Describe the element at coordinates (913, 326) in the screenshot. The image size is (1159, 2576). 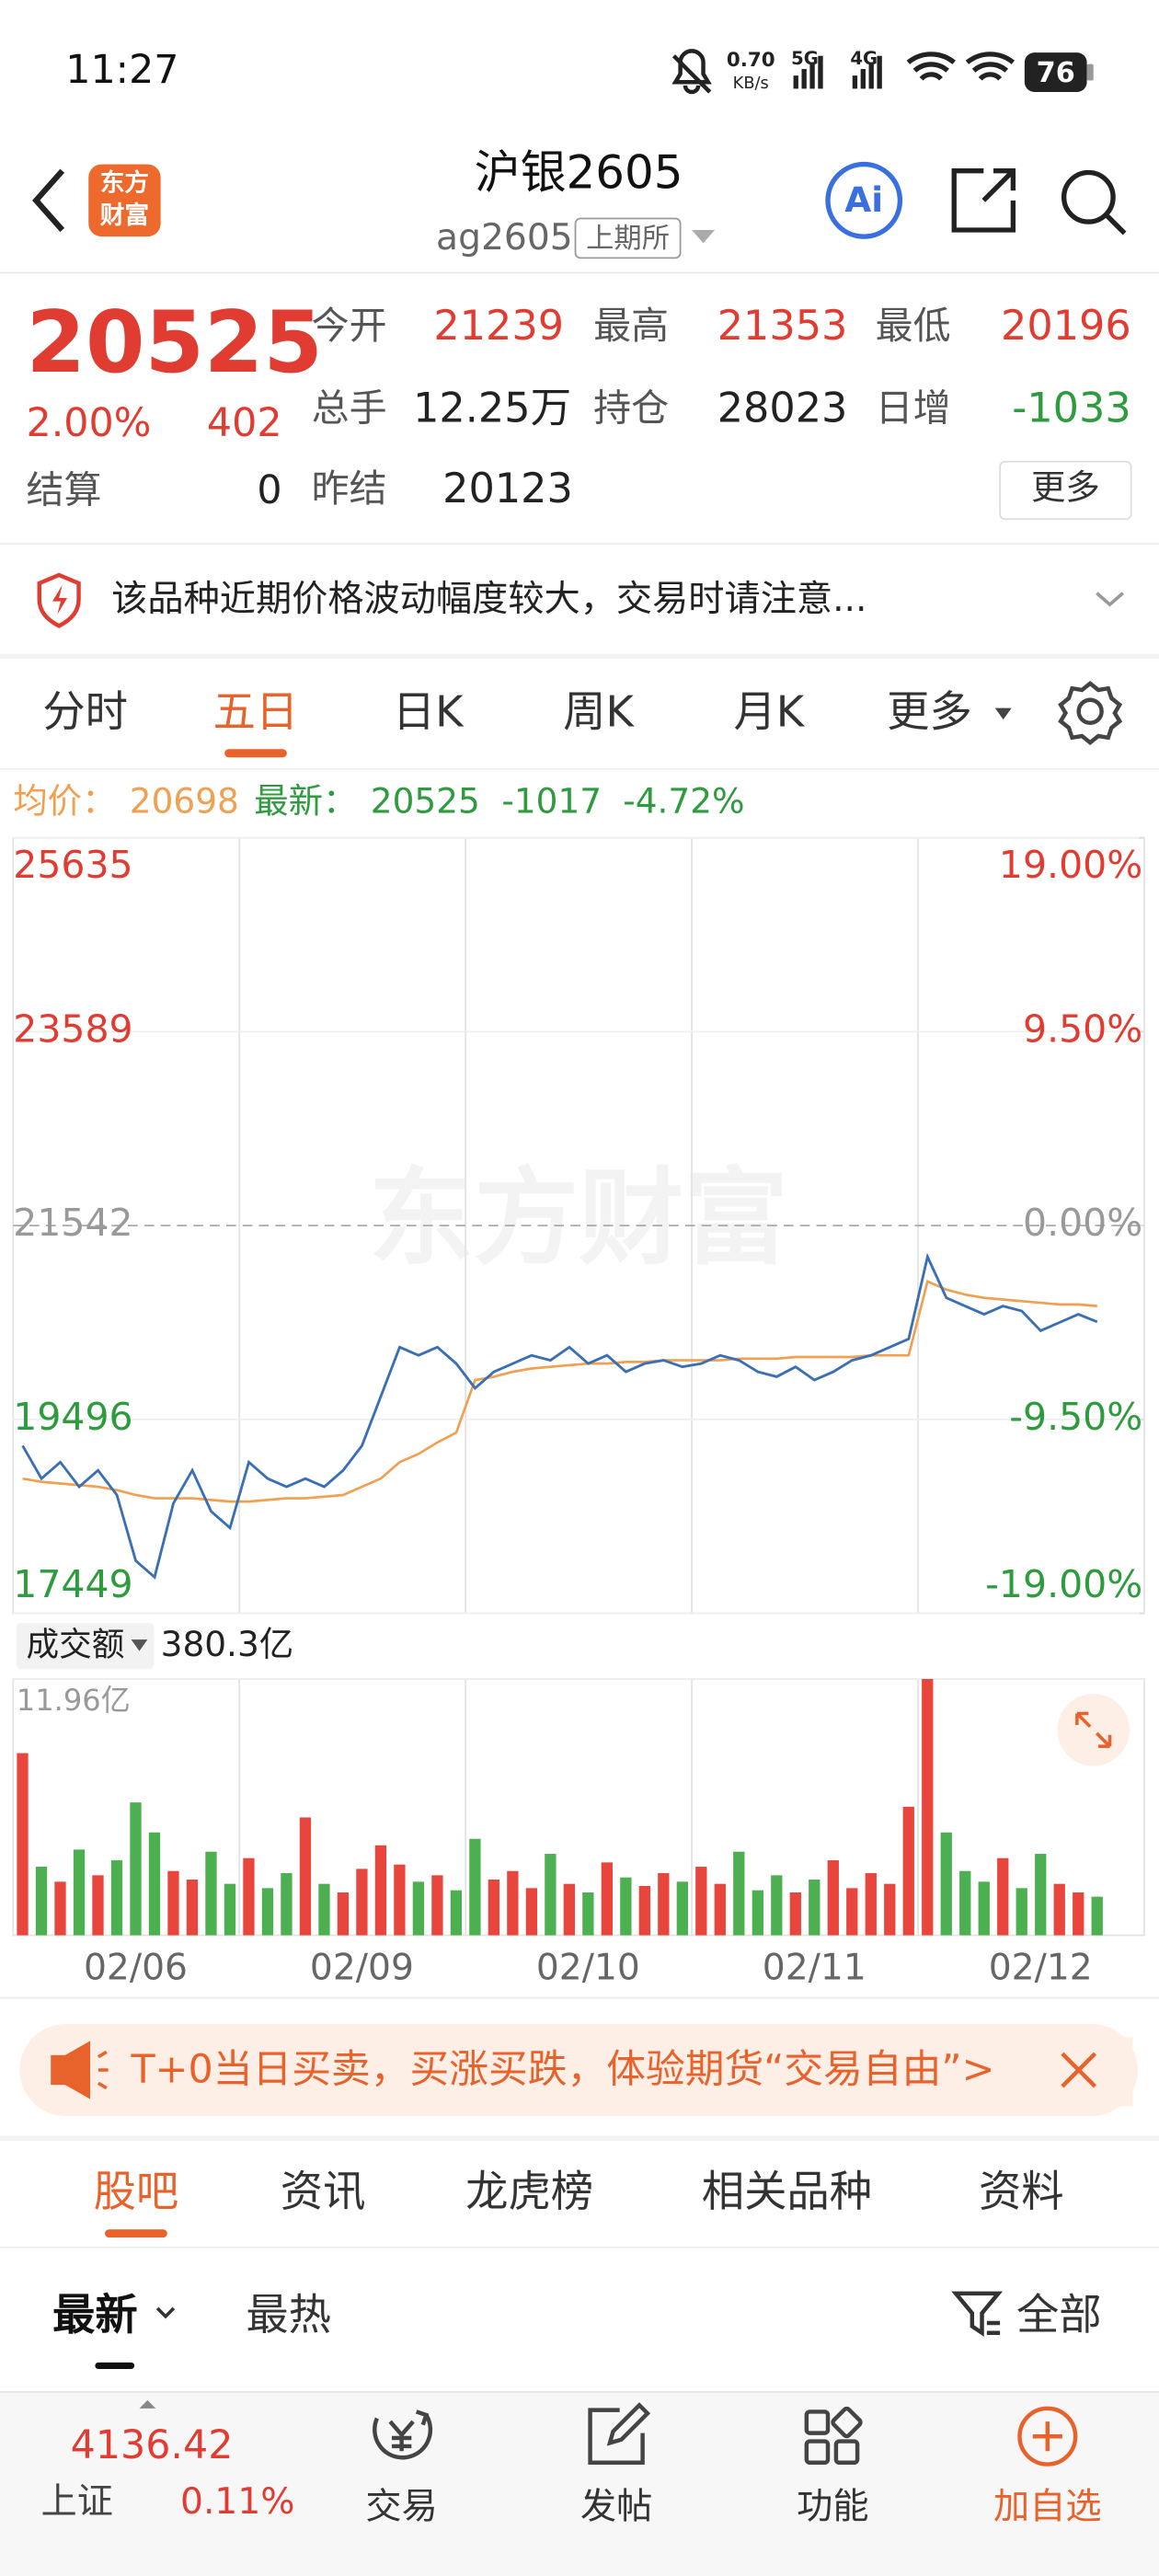
I see `field-label: 最低` at that location.